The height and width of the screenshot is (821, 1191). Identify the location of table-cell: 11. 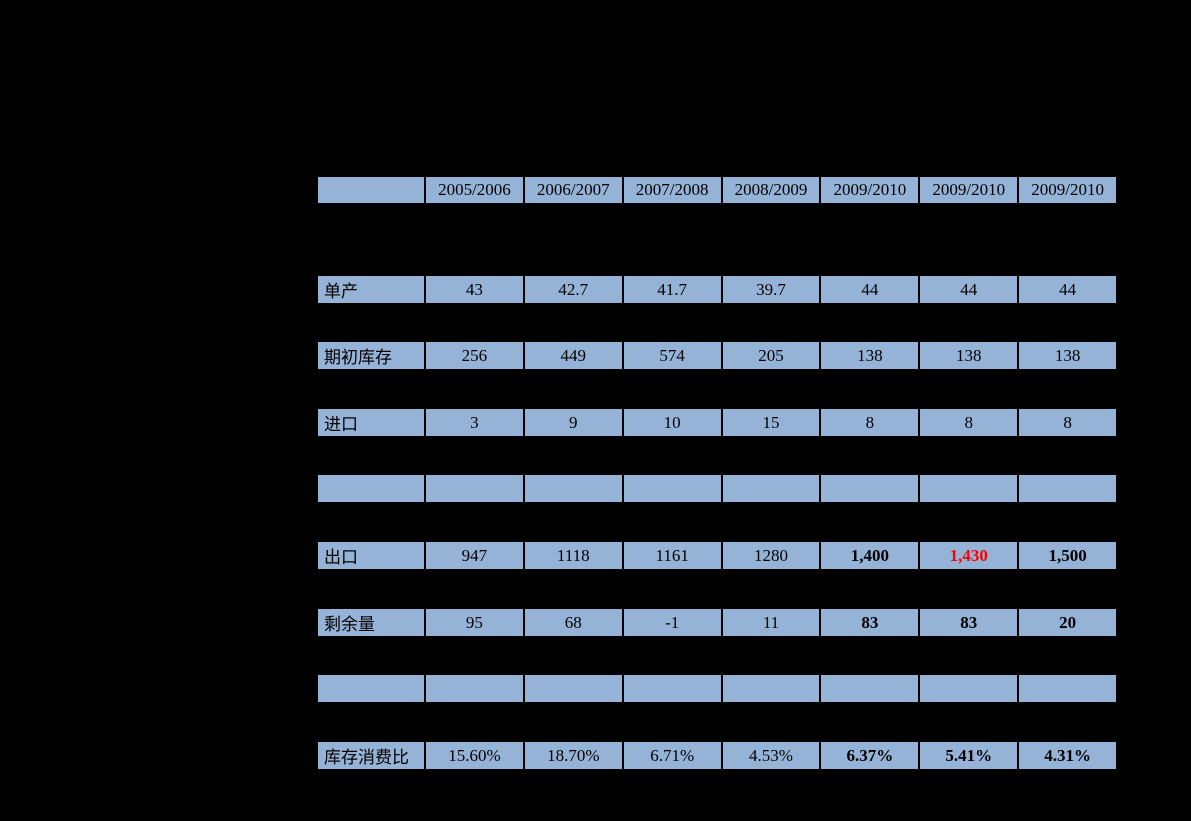
(771, 622).